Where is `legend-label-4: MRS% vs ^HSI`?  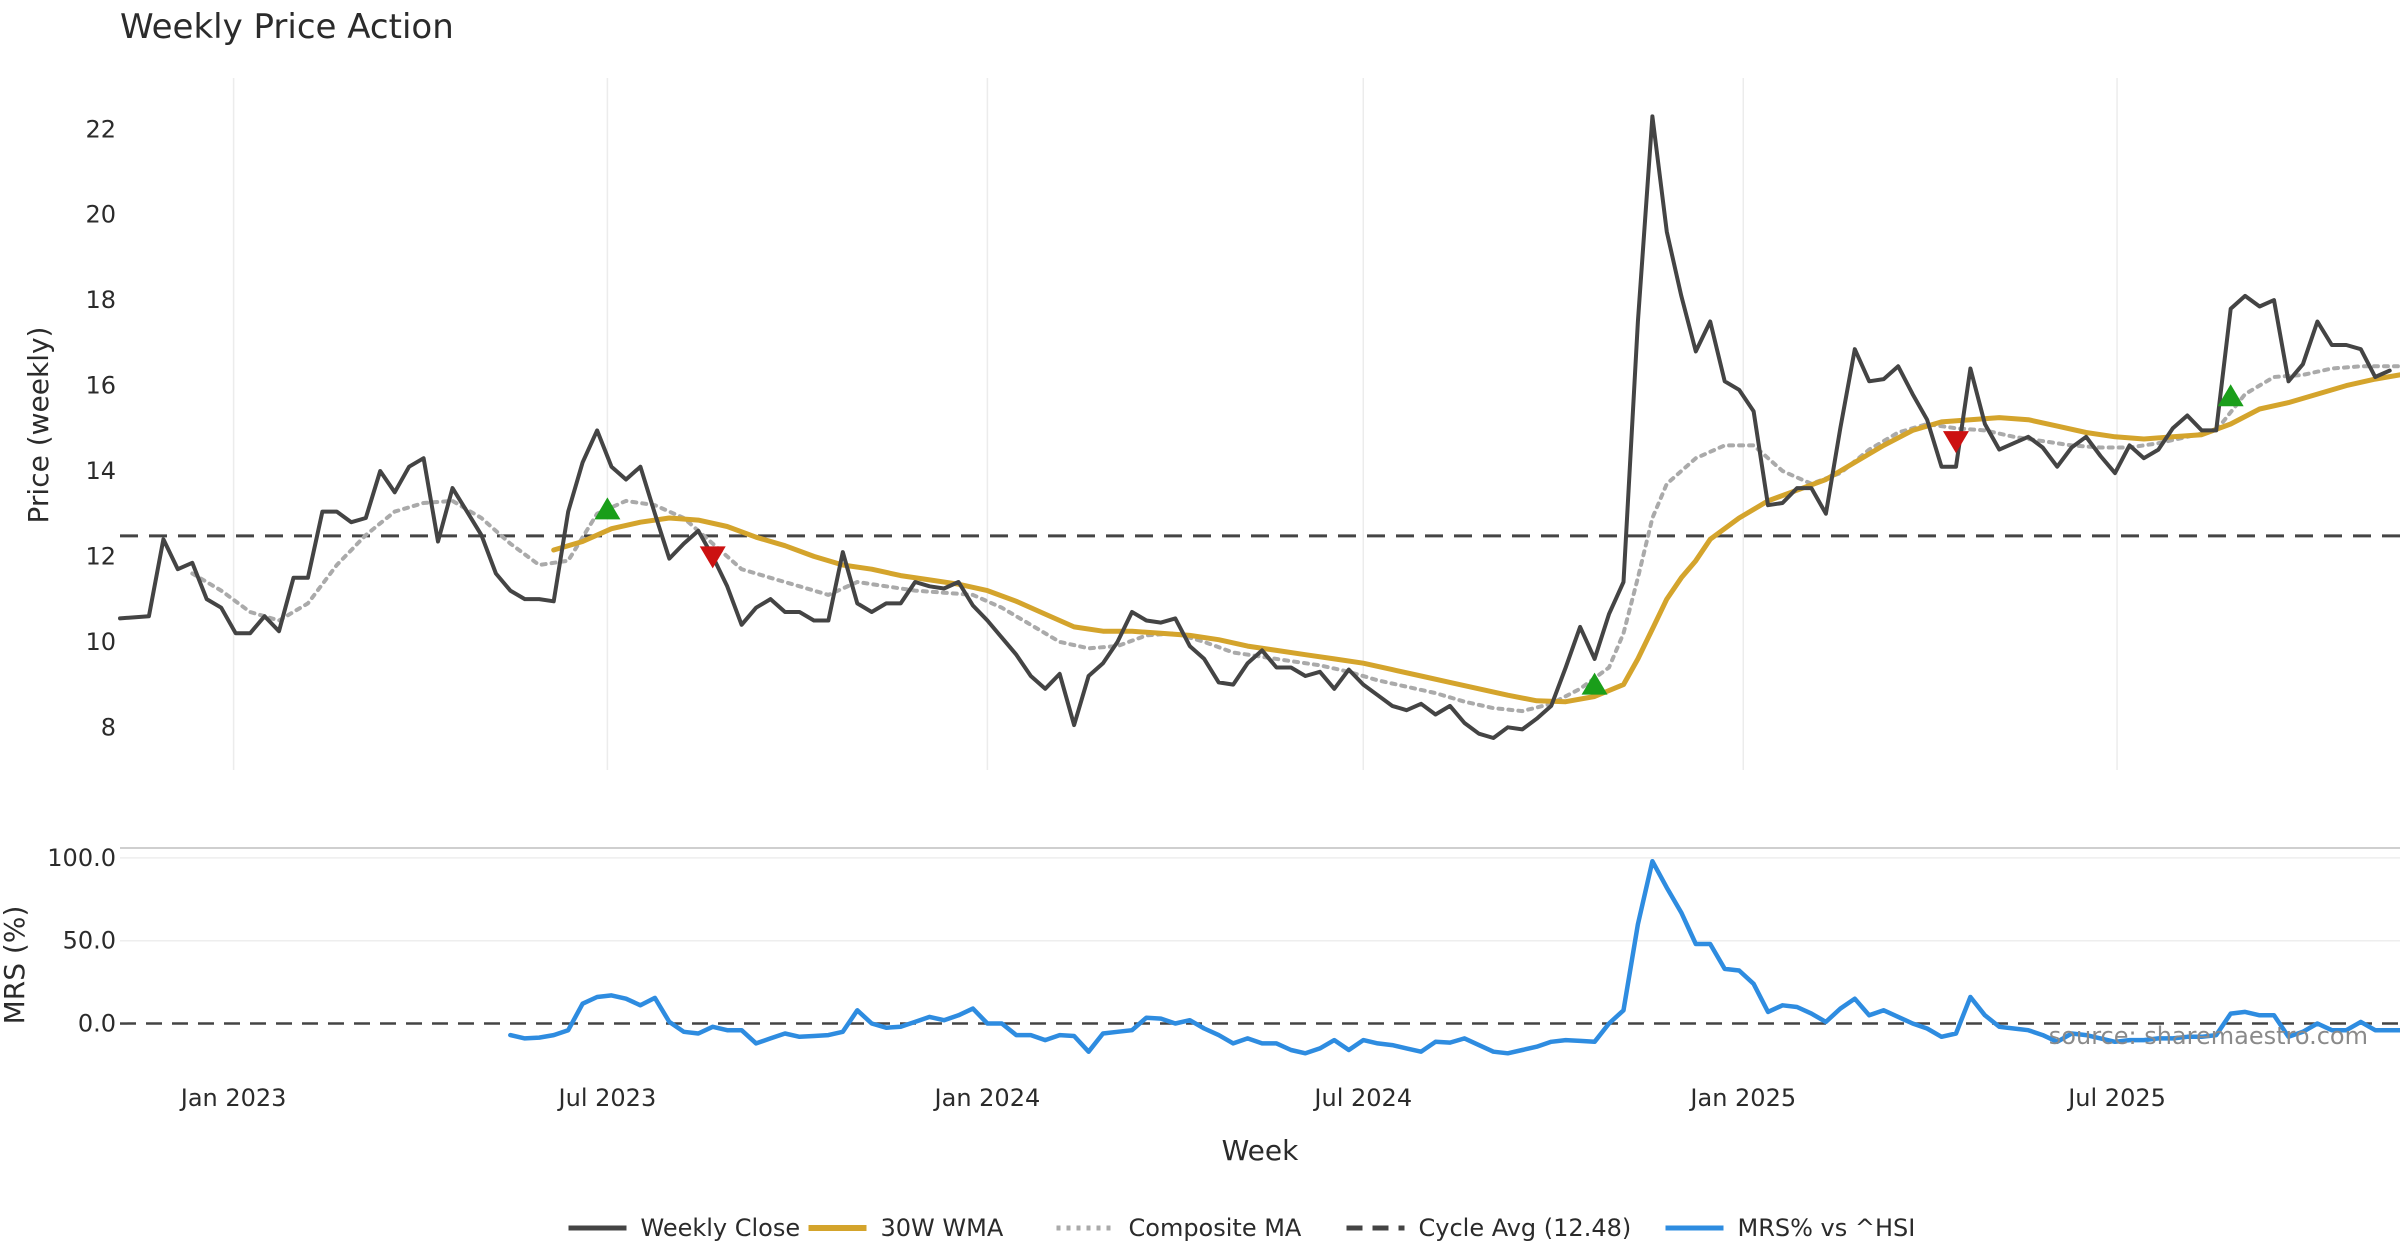 legend-label-4: MRS% vs ^HSI is located at coordinates (1827, 1228).